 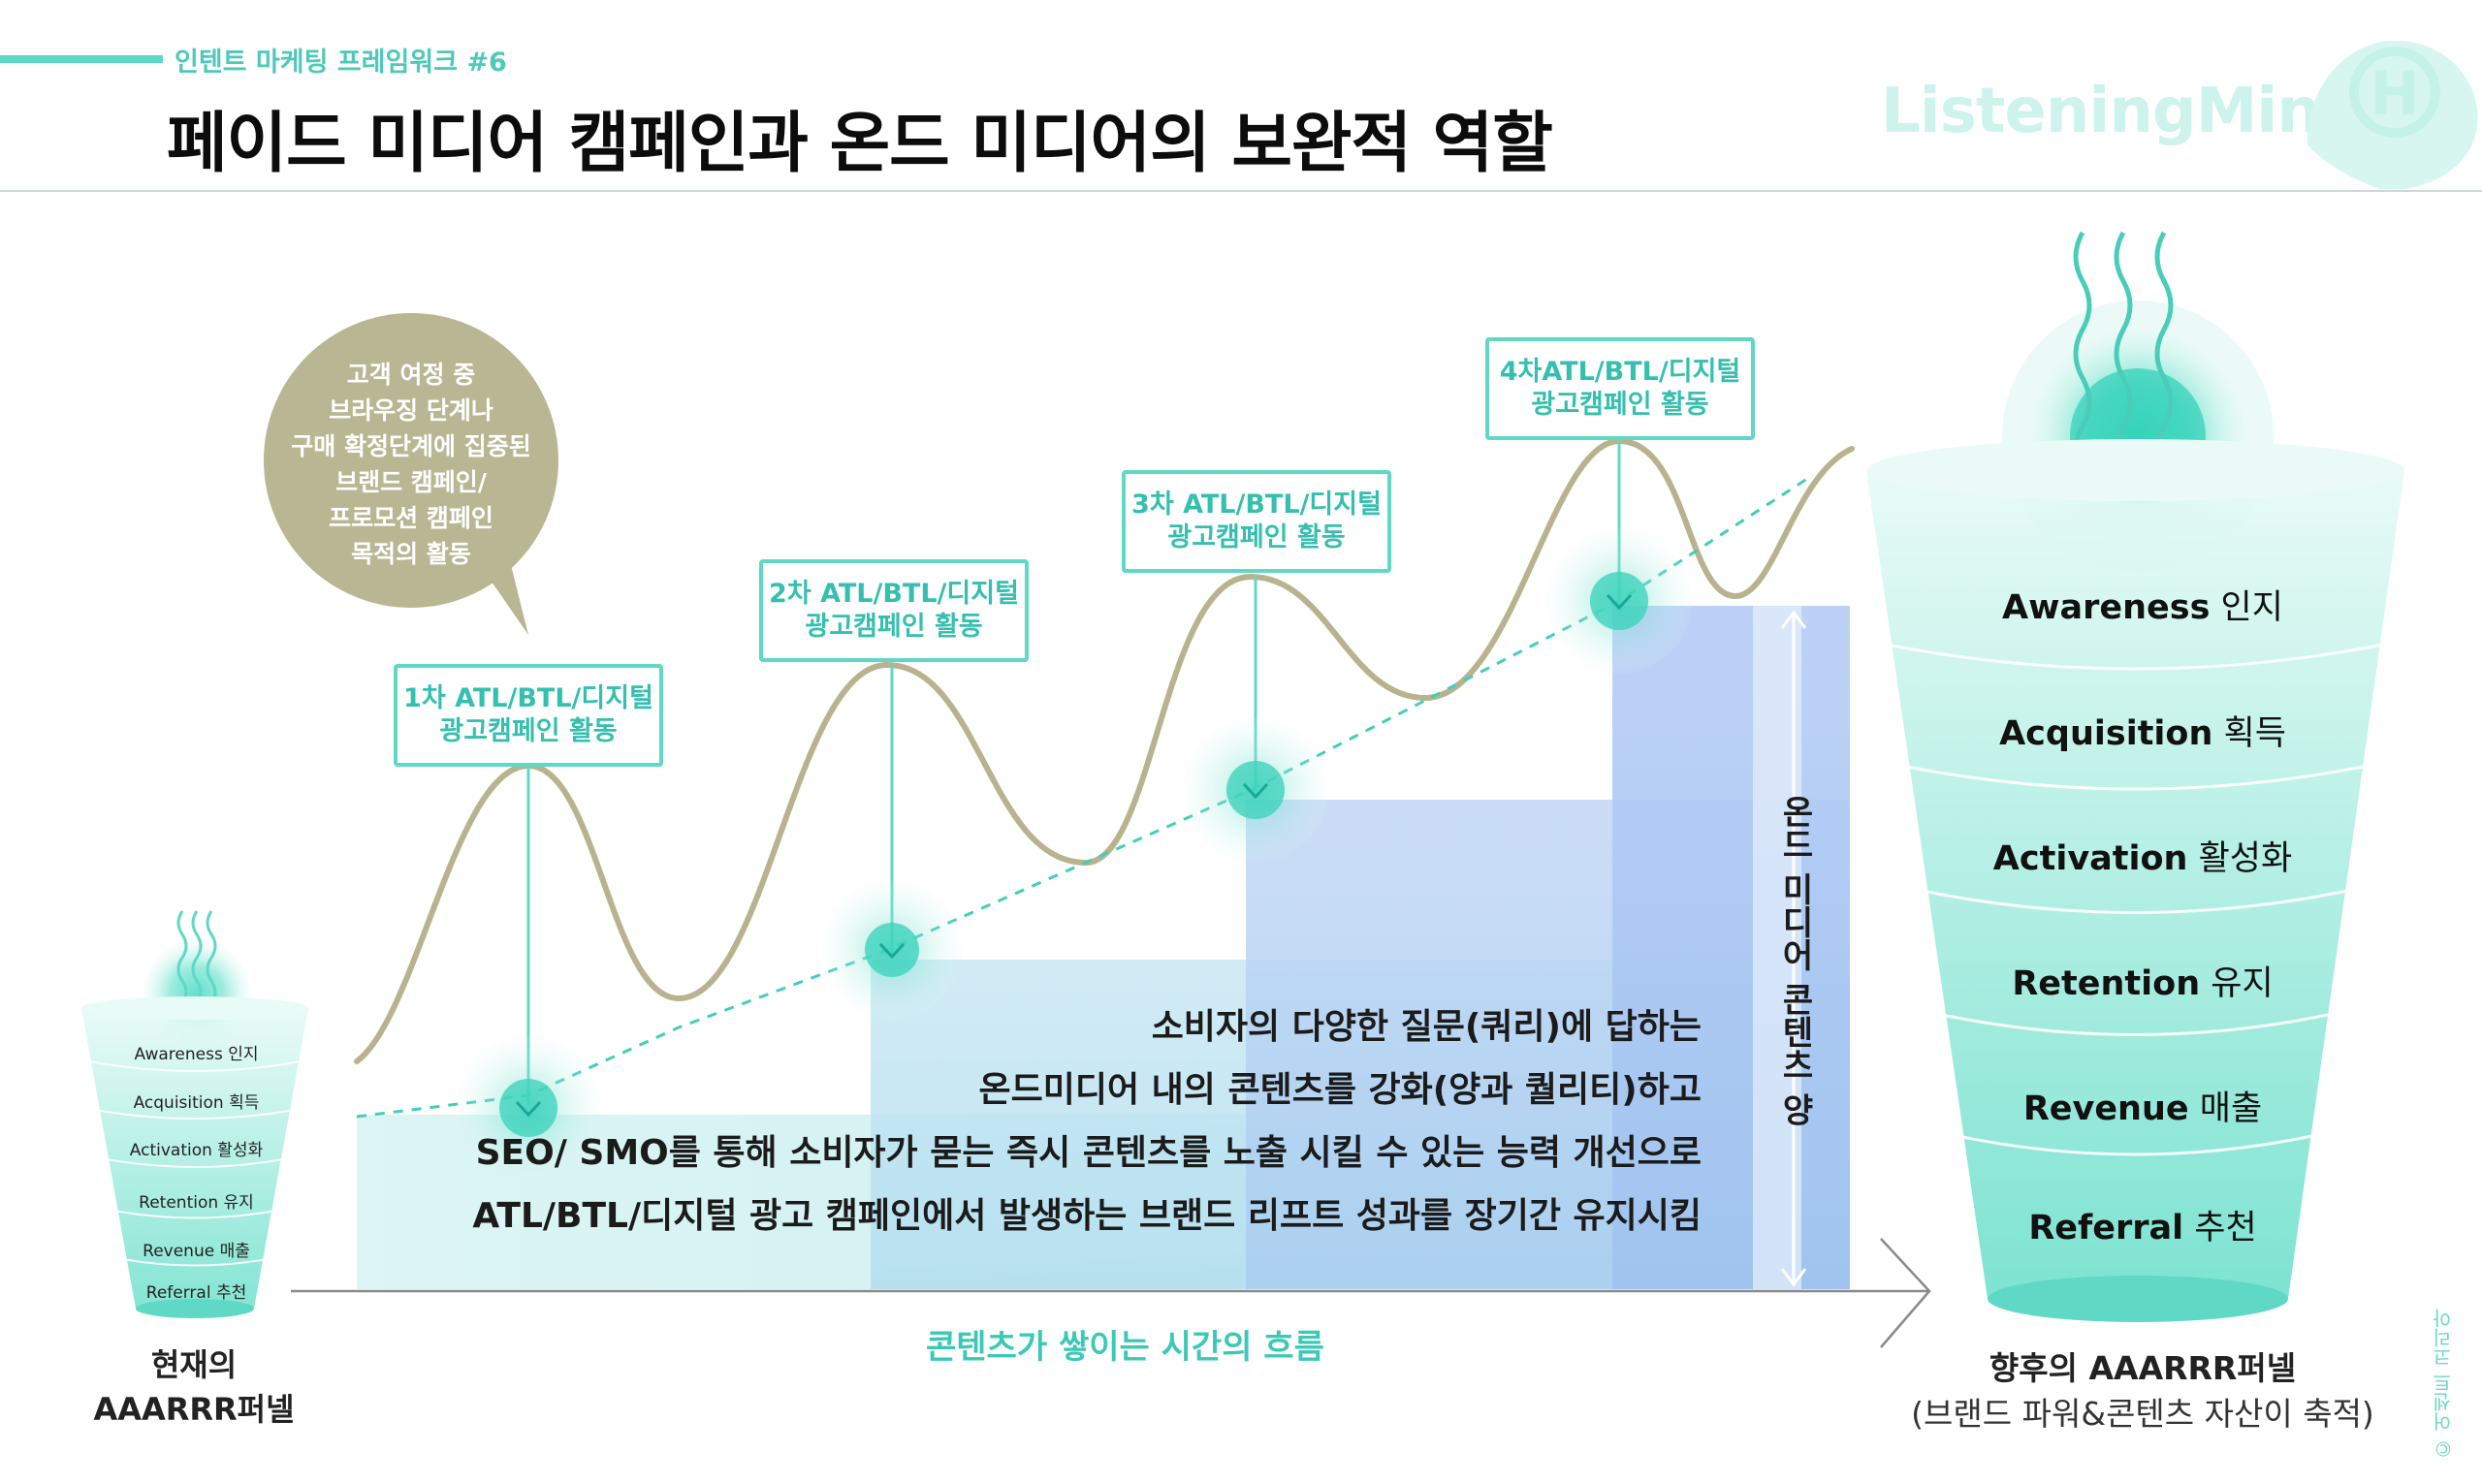 What do you see at coordinates (411, 482) in the screenshot?
I see `speech-line: 브랜드 캠페인/` at bounding box center [411, 482].